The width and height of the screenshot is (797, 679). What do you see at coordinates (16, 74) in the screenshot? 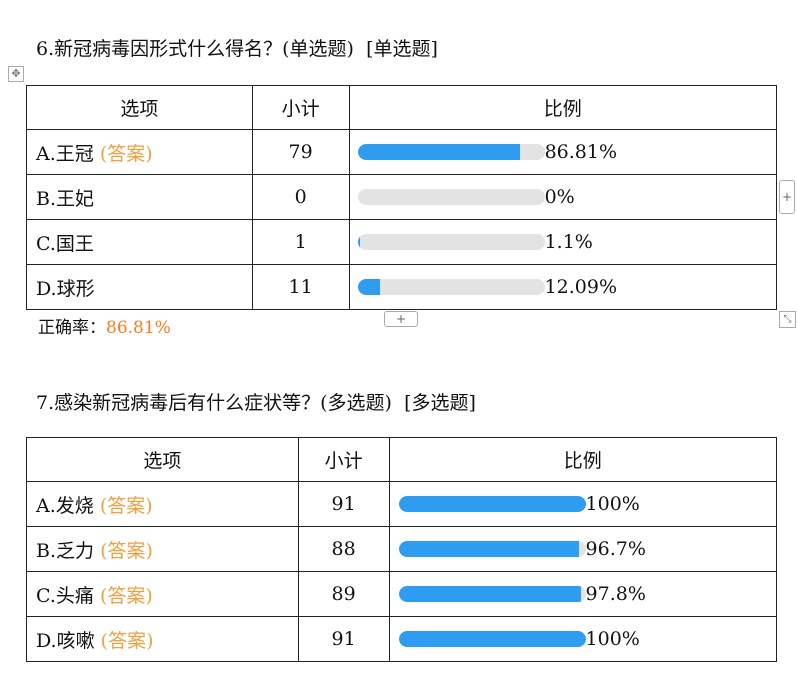
I see `table-move-handle: ✥` at bounding box center [16, 74].